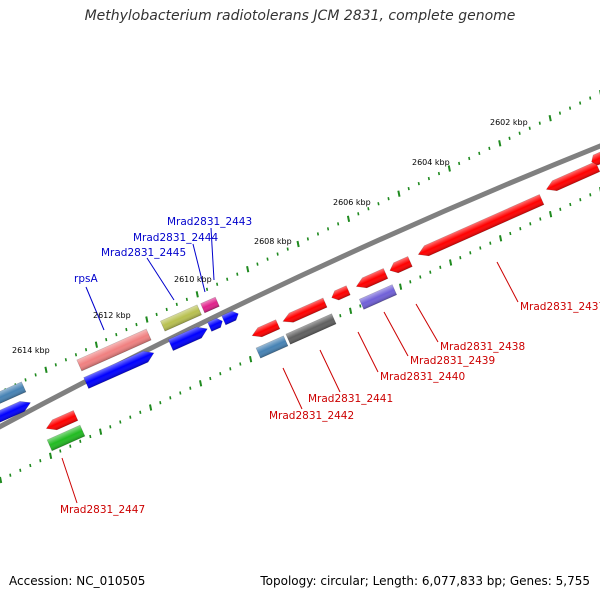  I want to click on position-label: 2606 kbp, so click(352, 202).